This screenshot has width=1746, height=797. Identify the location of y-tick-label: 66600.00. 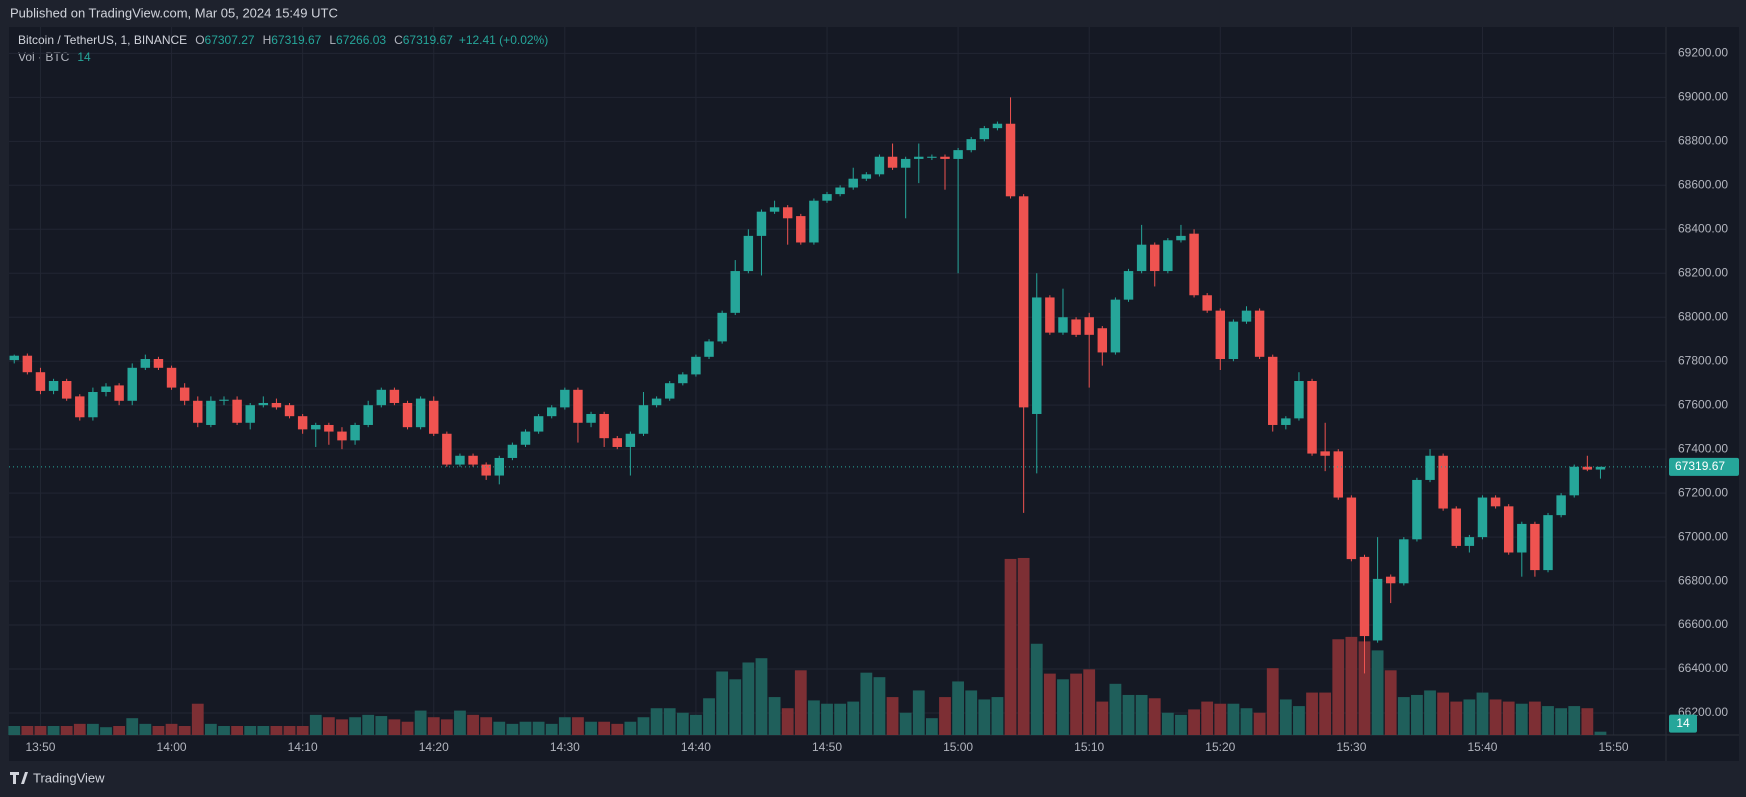
(1703, 624).